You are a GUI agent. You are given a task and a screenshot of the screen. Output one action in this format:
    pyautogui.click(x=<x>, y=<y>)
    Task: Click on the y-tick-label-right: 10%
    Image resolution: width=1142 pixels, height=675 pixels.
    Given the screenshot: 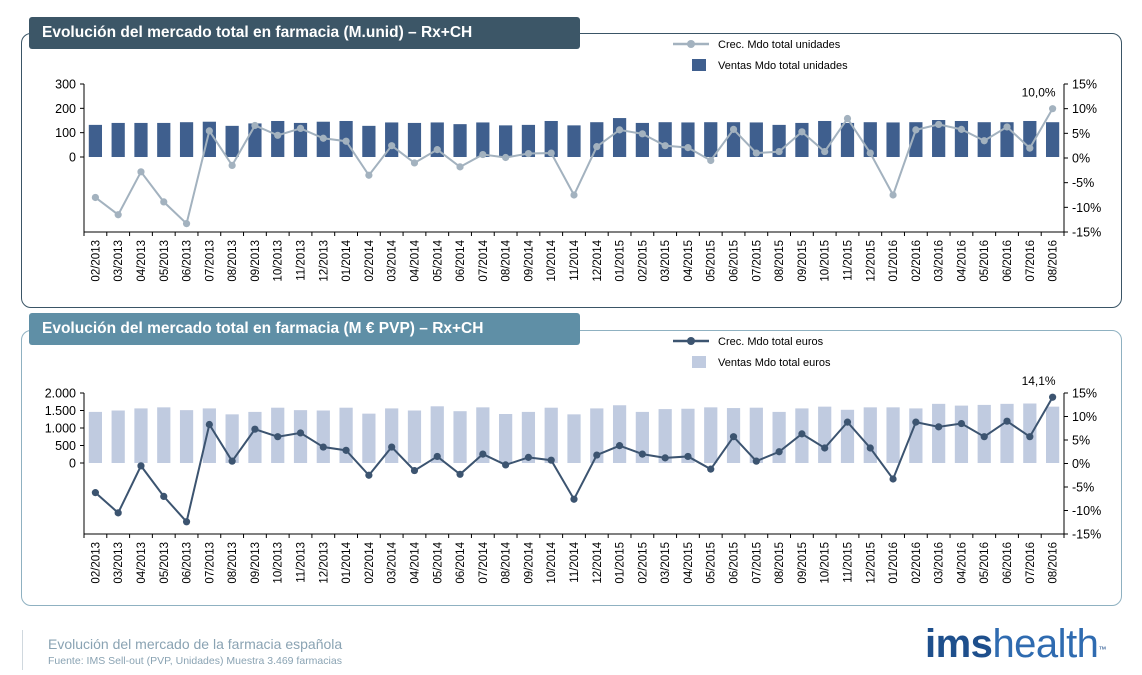 What is the action you would take?
    pyautogui.click(x=1084, y=109)
    